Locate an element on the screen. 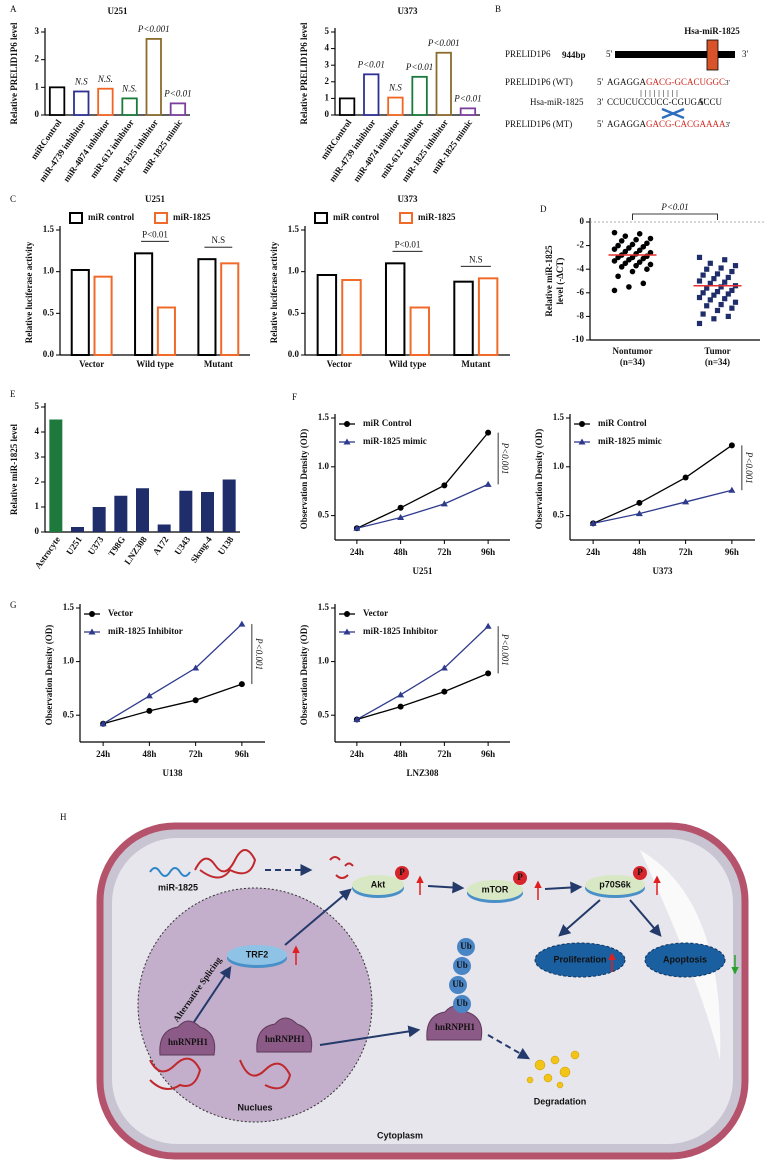  annotation: P<0.001 is located at coordinates (259, 653).